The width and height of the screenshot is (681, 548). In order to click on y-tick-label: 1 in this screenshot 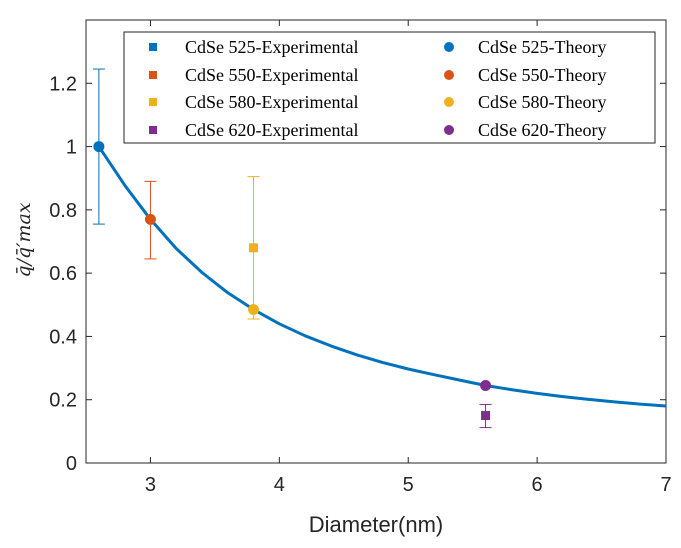, I will do `click(71, 148)`.